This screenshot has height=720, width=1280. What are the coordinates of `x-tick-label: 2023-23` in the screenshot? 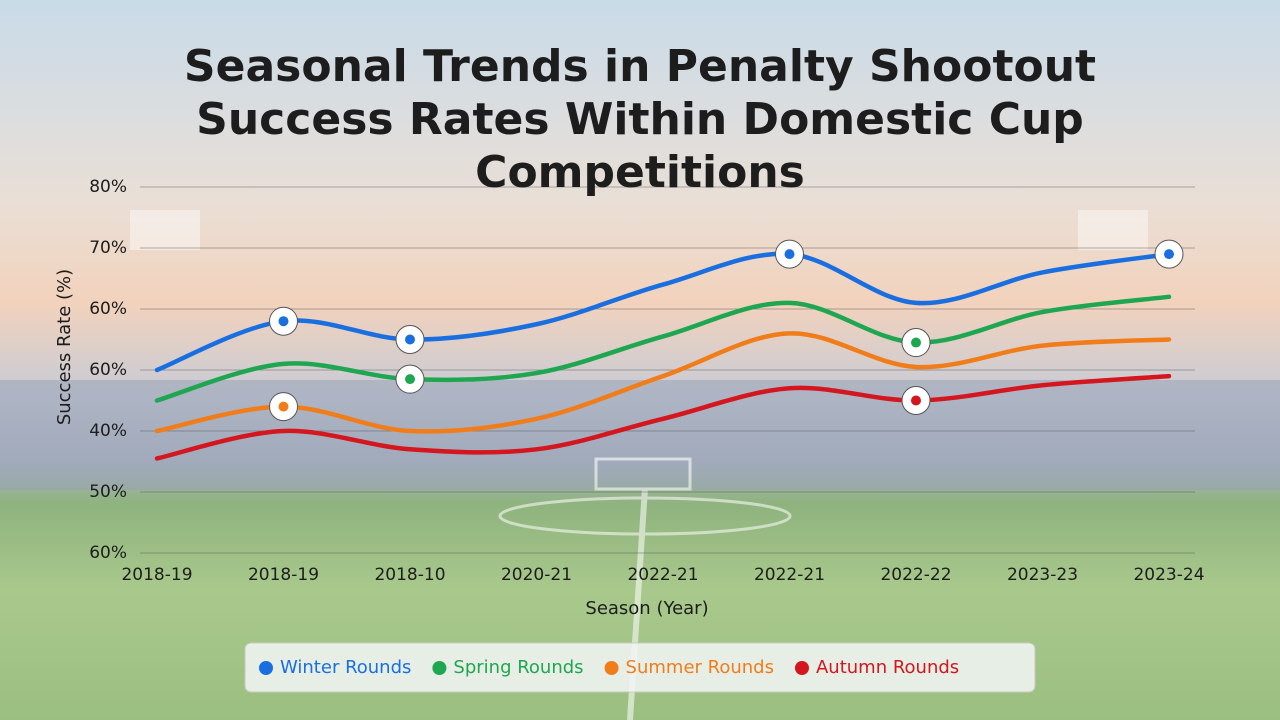 It's located at (1042, 575).